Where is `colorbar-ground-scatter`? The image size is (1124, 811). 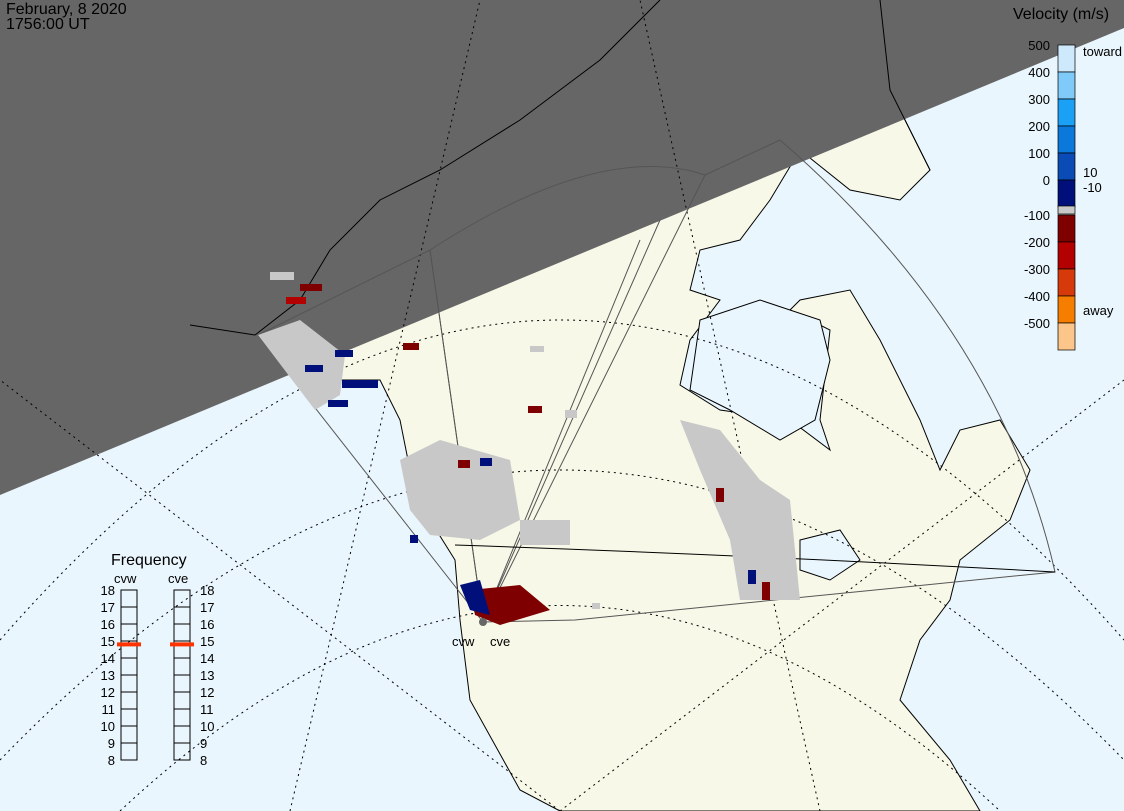
colorbar-ground-scatter is located at coordinates (1066, 210).